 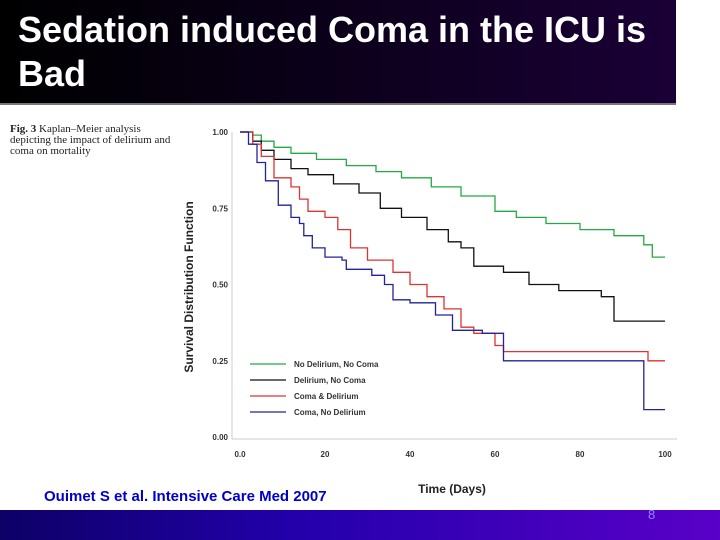 What do you see at coordinates (330, 412) in the screenshot?
I see `legend-label: Coma, No Delirium` at bounding box center [330, 412].